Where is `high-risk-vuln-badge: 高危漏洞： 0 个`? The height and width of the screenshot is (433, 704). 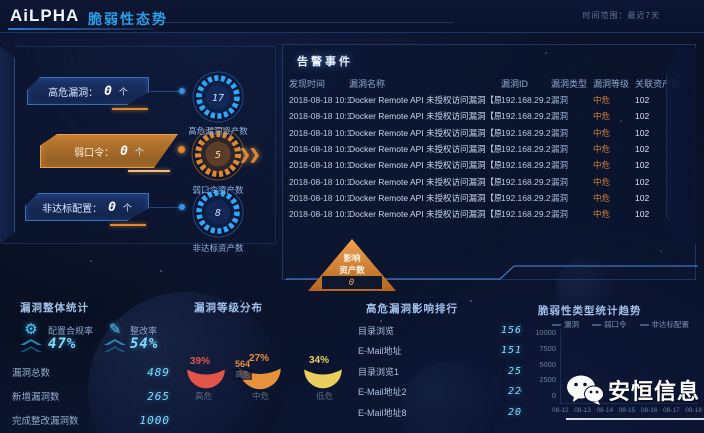
high-risk-vuln-badge: 高危漏洞： 0 个 is located at coordinates (88, 91).